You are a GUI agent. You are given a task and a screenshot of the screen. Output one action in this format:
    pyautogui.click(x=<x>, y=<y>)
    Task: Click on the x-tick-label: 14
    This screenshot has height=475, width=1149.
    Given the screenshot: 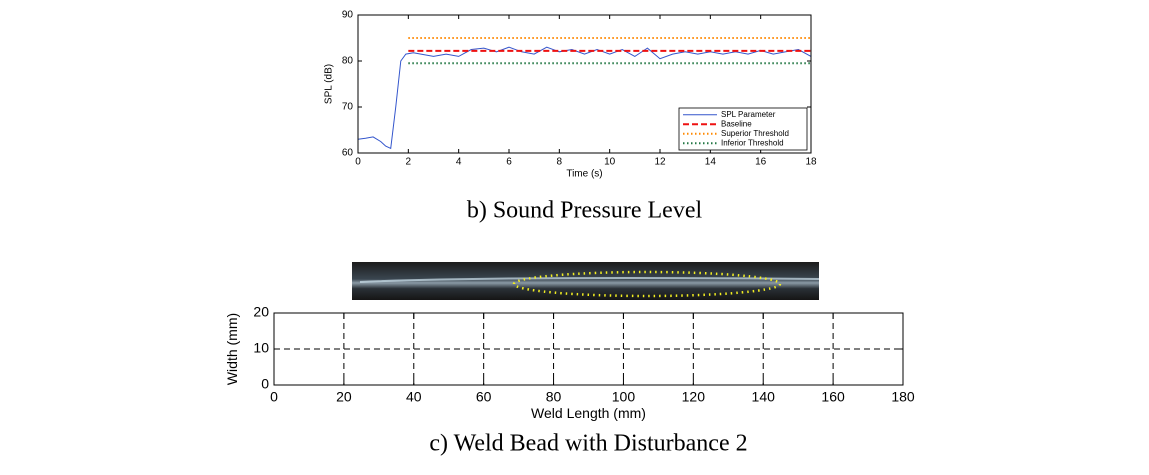 What is the action you would take?
    pyautogui.click(x=711, y=162)
    